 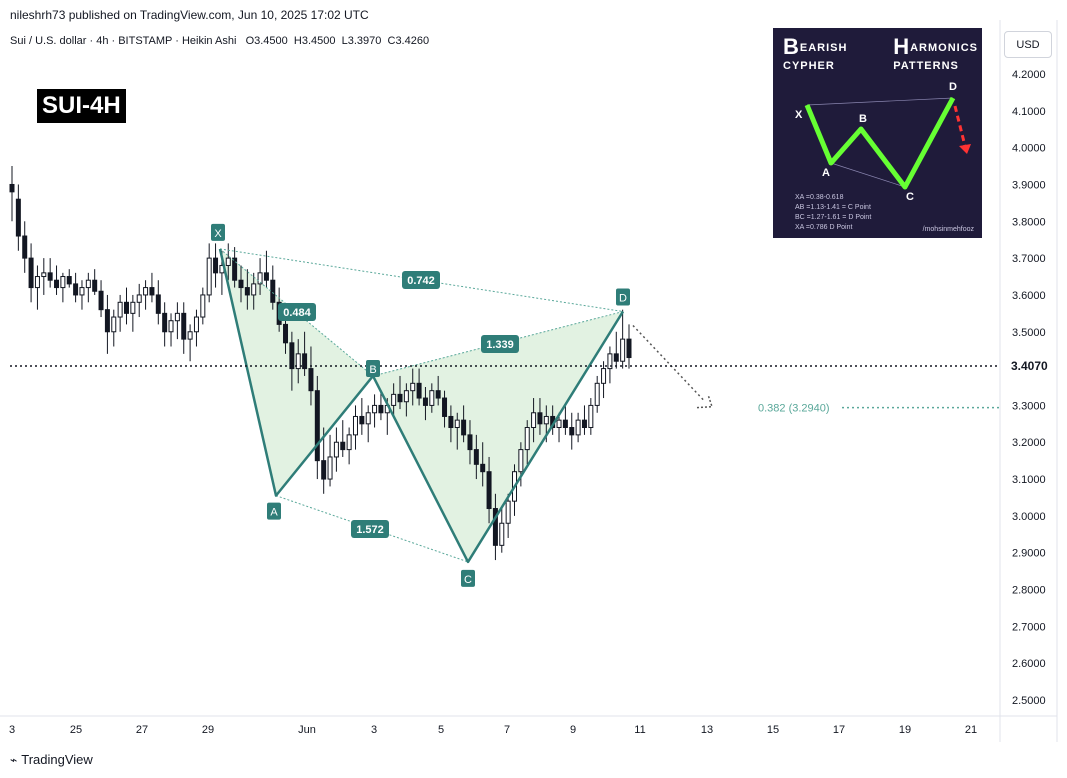 What do you see at coordinates (1029, 517) in the screenshot?
I see `price-tick-label: 3.0000` at bounding box center [1029, 517].